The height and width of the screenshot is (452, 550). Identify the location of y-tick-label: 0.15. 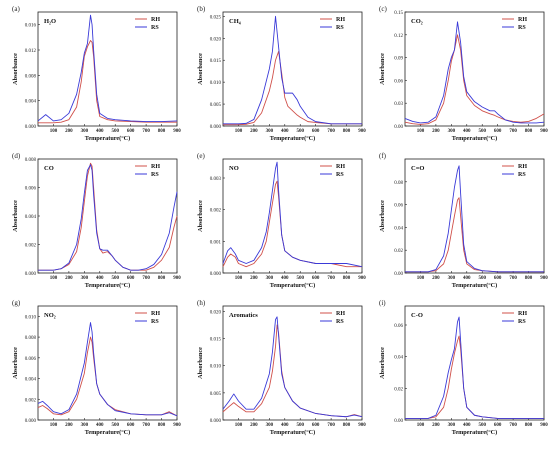
(398, 13).